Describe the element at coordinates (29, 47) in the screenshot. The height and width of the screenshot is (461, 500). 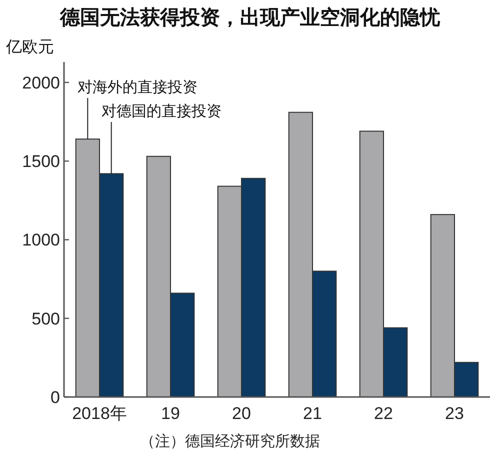
I see `y-axis-title: 亿欧元` at that location.